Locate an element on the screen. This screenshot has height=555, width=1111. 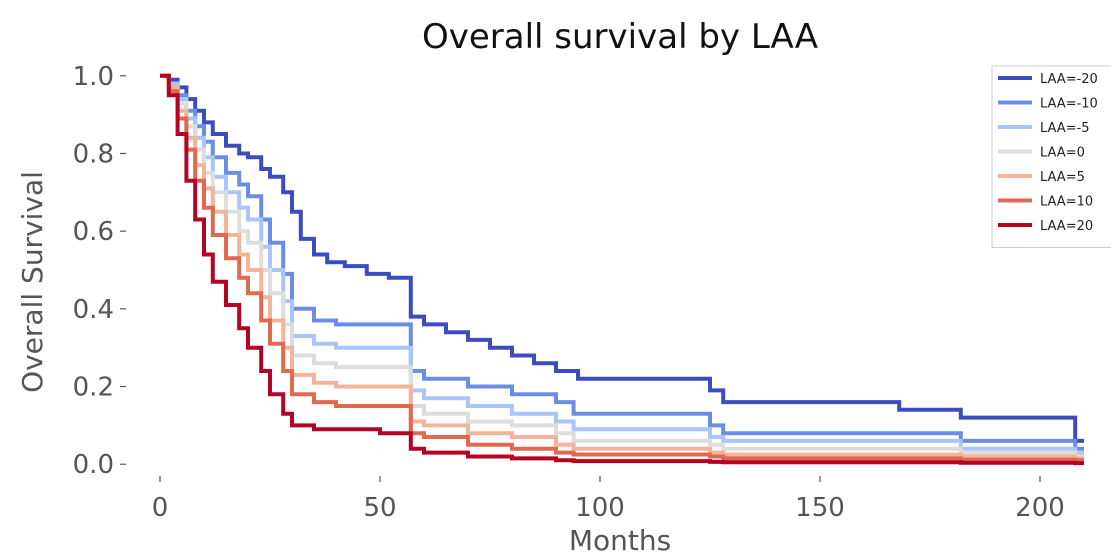
x-tick-label: 50 is located at coordinates (379, 508).